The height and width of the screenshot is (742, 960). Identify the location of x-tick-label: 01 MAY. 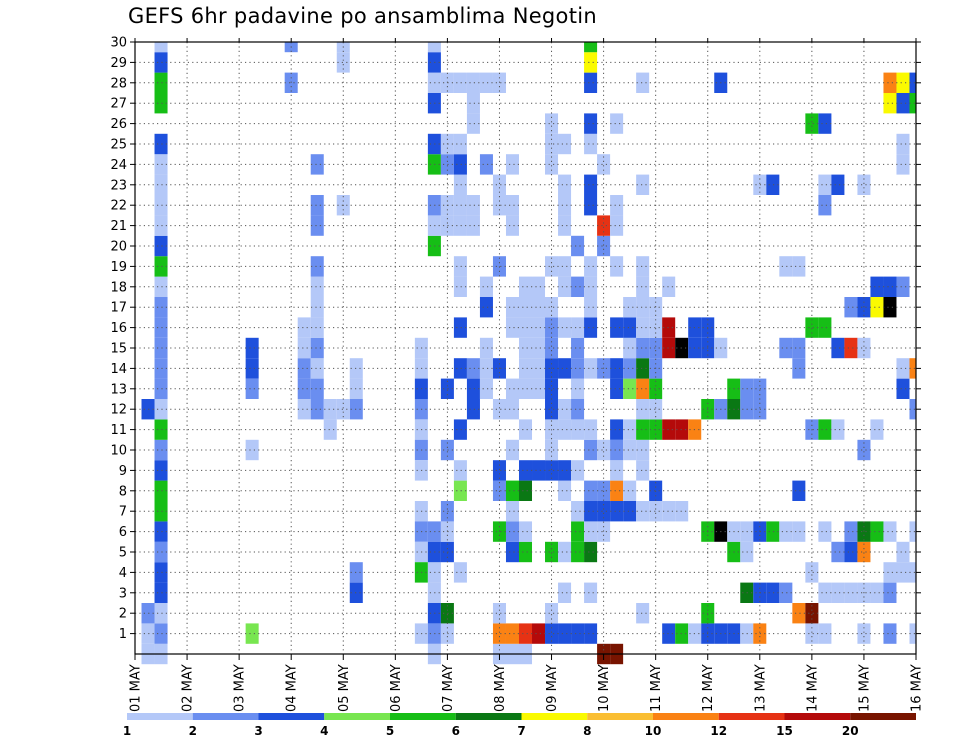
(136, 688).